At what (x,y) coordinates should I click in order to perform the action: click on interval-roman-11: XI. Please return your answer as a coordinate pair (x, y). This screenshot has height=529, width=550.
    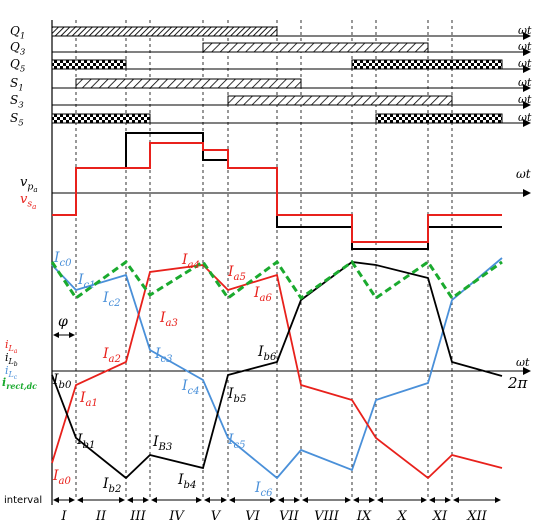
    Looking at the image, I should click on (440, 516).